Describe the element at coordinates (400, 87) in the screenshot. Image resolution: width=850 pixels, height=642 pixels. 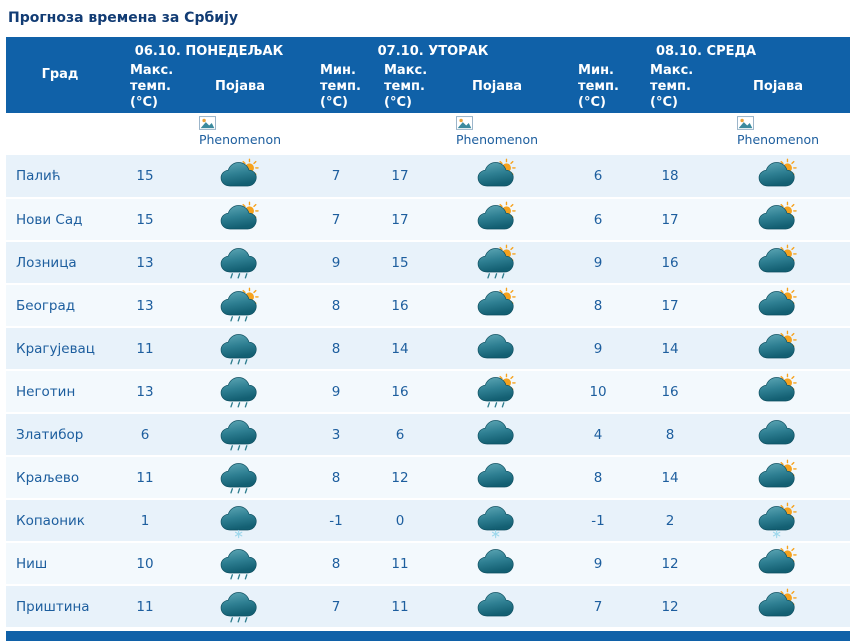
I see `col-header-max-temp-tuesday: Макс. темп. (°C)` at that location.